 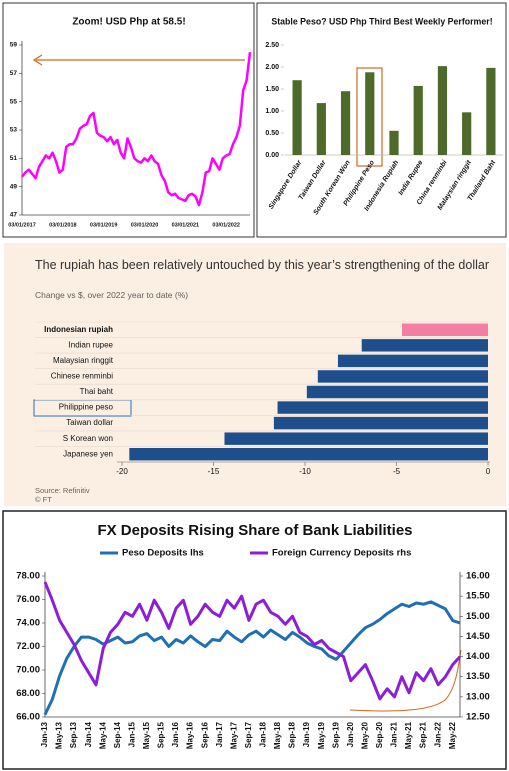 What do you see at coordinates (163, 553) in the screenshot?
I see `legend-label: Peso Deposits lhs` at bounding box center [163, 553].